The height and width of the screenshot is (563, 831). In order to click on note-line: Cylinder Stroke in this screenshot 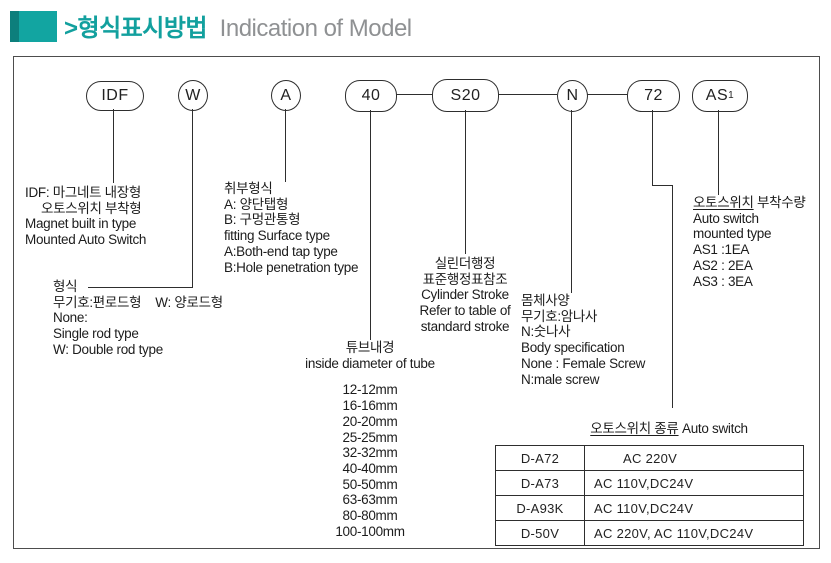, I will do `click(465, 295)`.